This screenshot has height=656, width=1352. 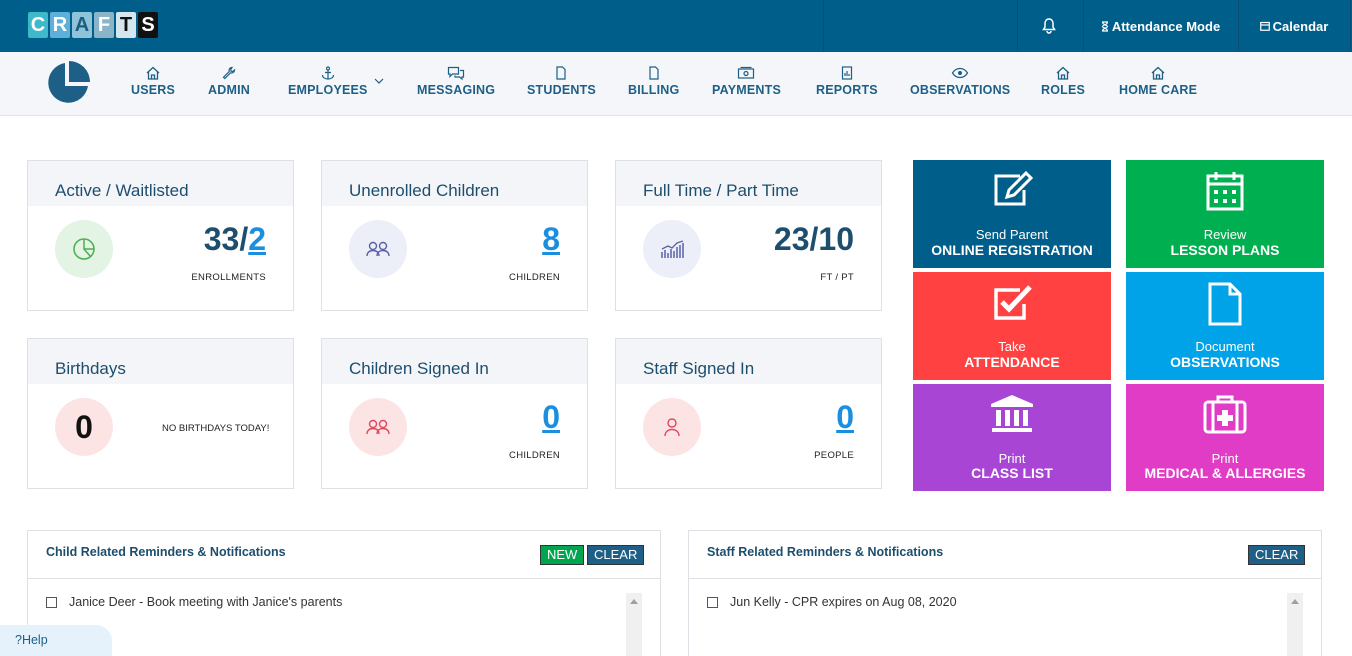 I want to click on institution-icon, so click(x=1012, y=413).